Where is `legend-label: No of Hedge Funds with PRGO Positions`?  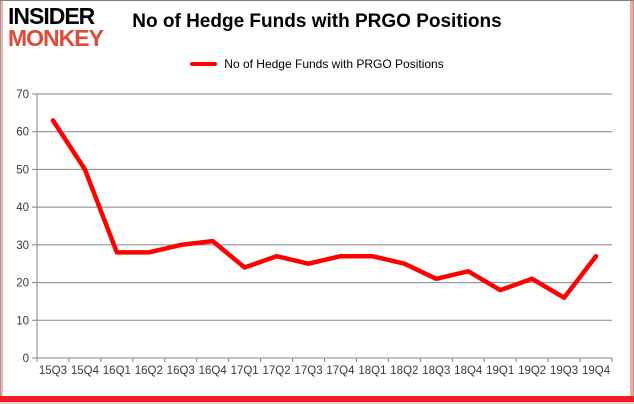 legend-label: No of Hedge Funds with PRGO Positions is located at coordinates (334, 64).